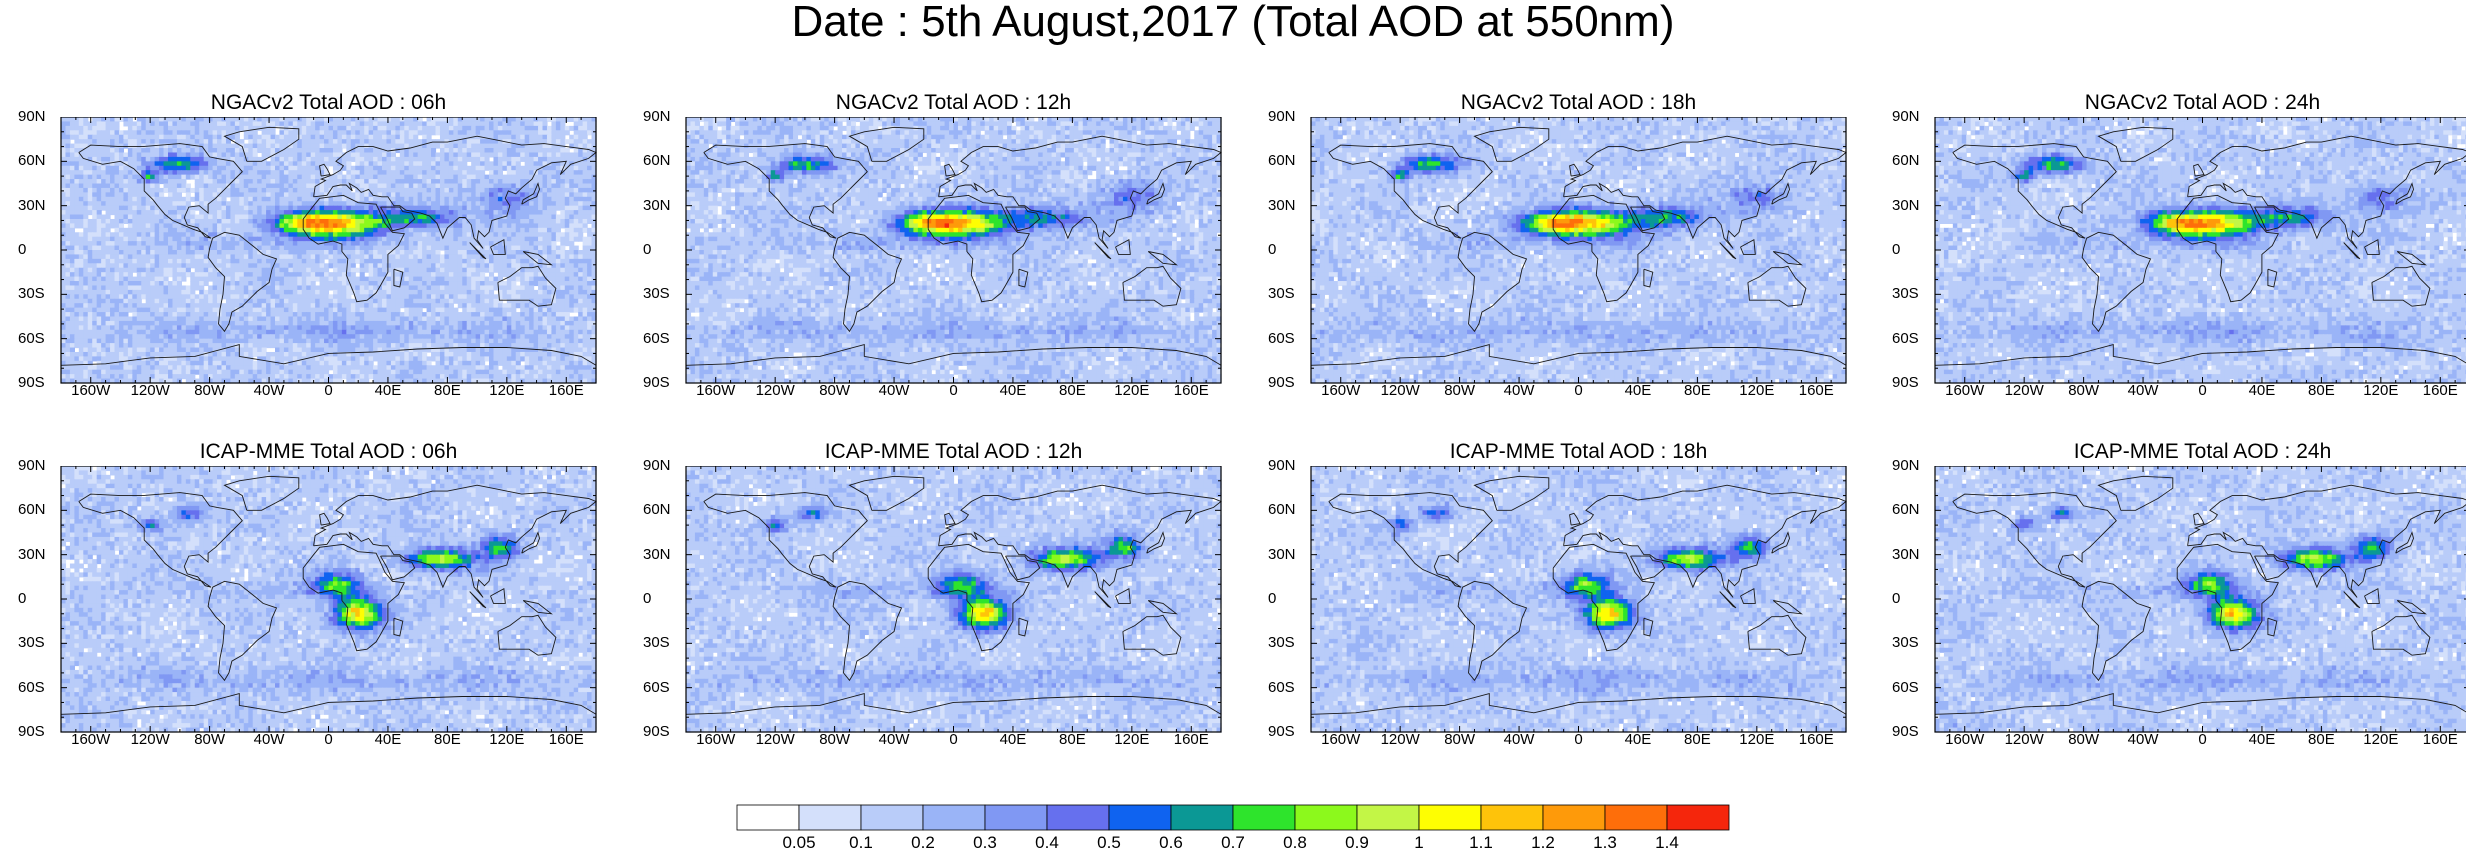  Describe the element at coordinates (1282, 205) in the screenshot. I see `lat-tick-label: 30N` at that location.